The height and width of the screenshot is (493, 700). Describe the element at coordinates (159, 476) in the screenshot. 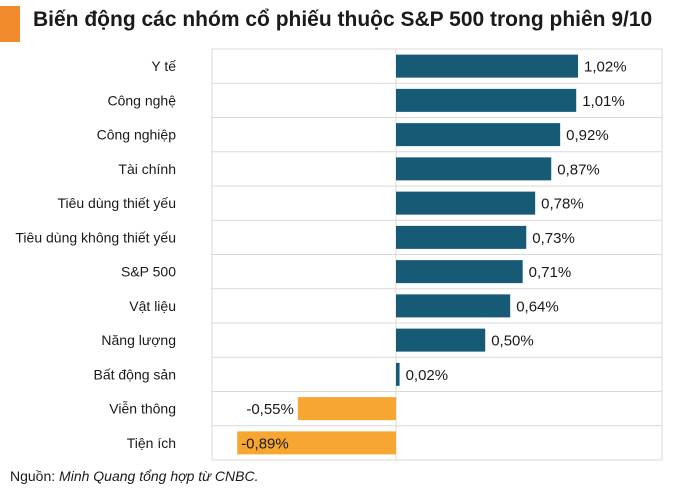

I see `source-text: Minh Quang tổng hợp từ CNBC.` at that location.